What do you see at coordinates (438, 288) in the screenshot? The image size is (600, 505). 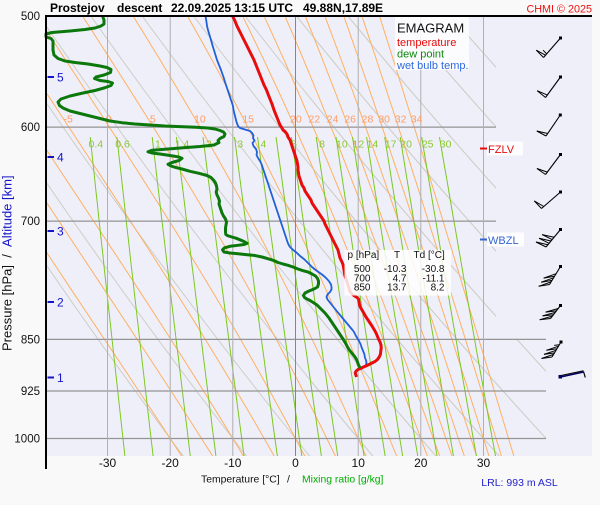 I see `svg-text: 8.2` at bounding box center [438, 288].